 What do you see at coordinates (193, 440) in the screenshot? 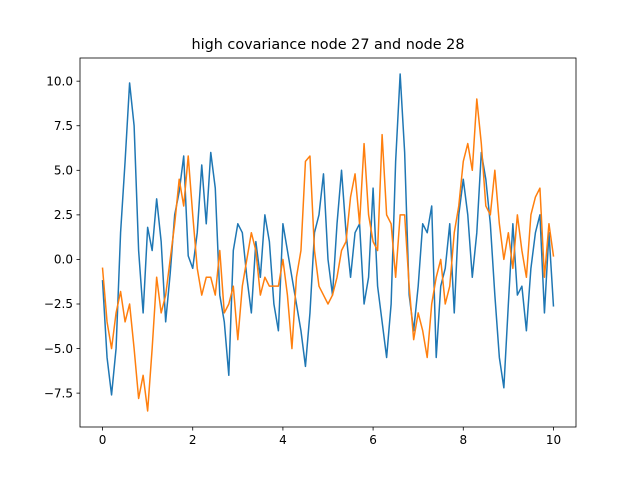
I see `x-tick-label: 2` at bounding box center [193, 440].